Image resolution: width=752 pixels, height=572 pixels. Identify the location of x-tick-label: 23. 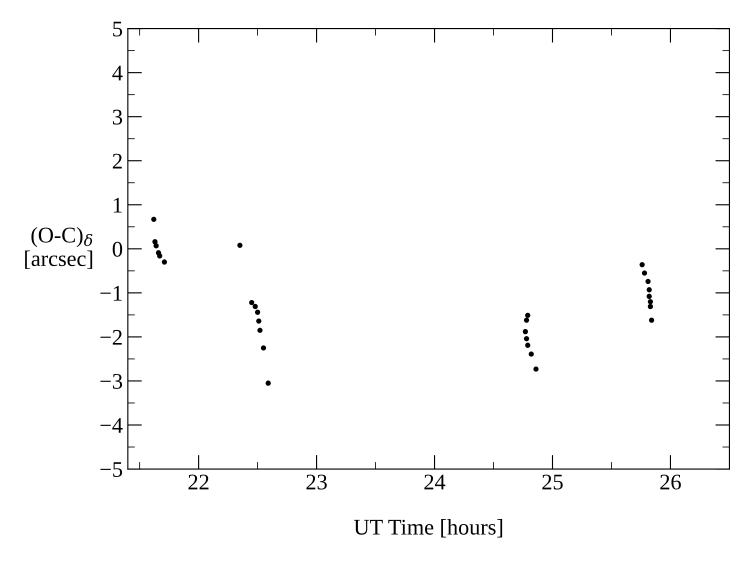
(316, 482).